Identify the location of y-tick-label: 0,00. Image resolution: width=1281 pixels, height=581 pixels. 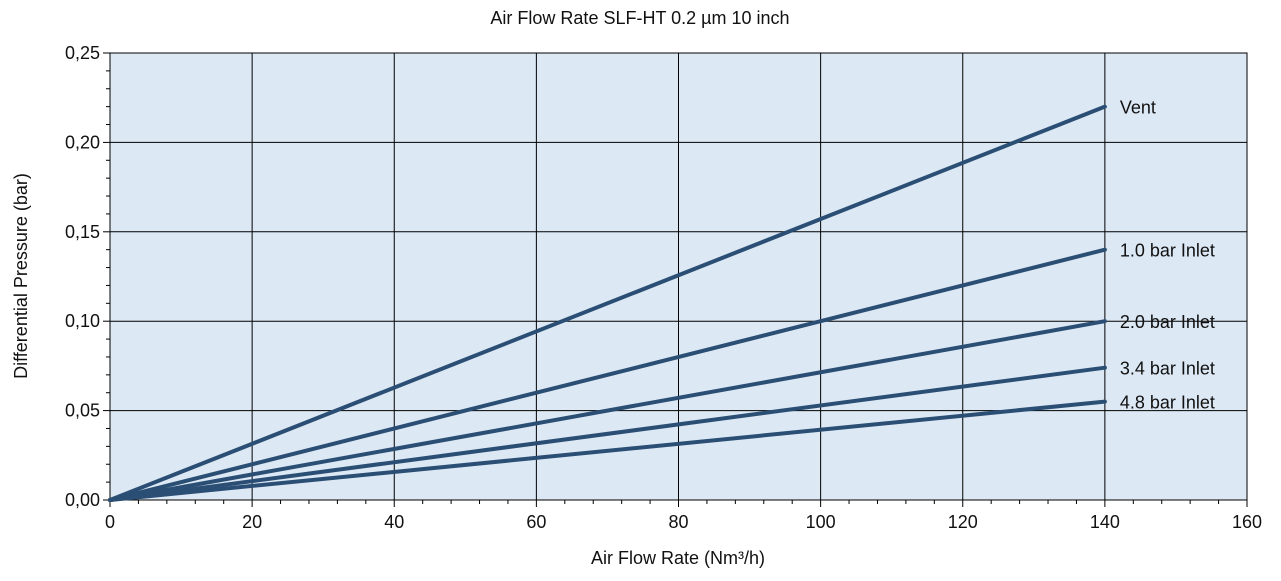
(82, 500).